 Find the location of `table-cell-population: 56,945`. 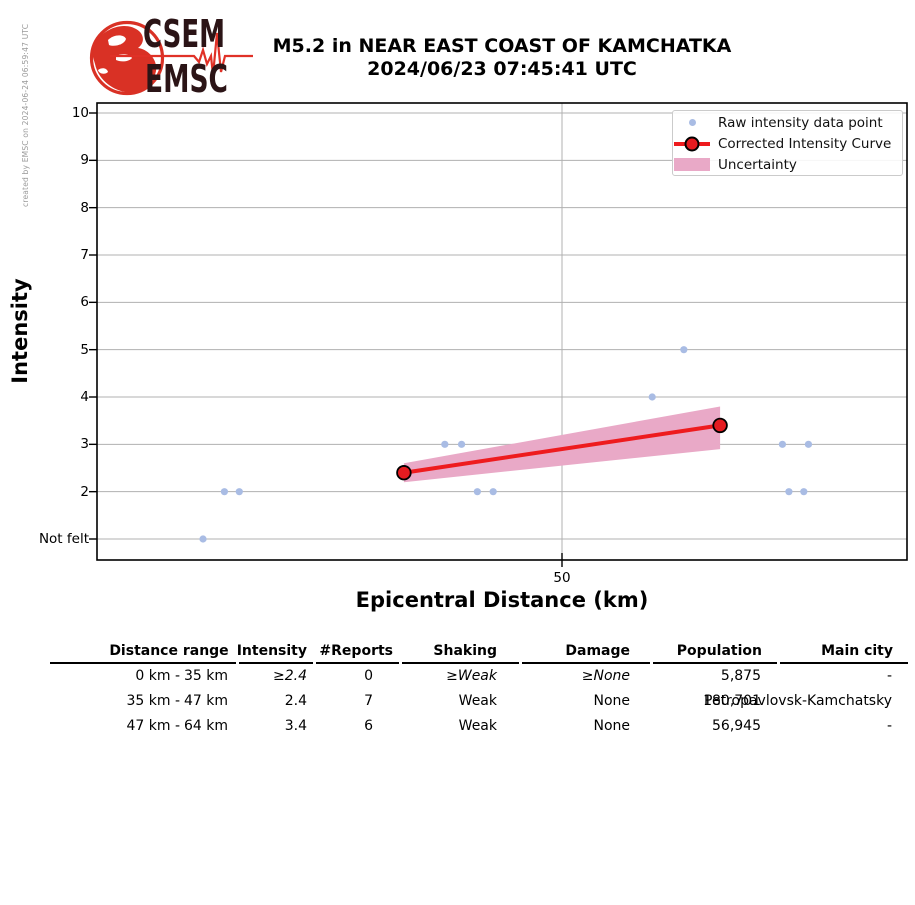

table-cell-population: 56,945 is located at coordinates (736, 726).